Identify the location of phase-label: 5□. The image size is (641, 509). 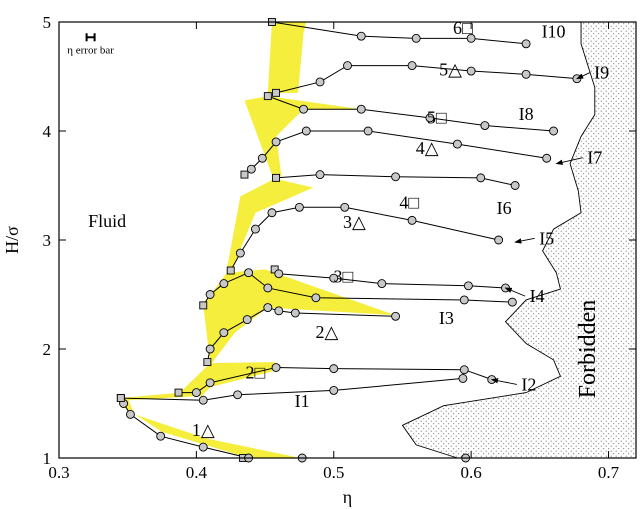
(437, 117).